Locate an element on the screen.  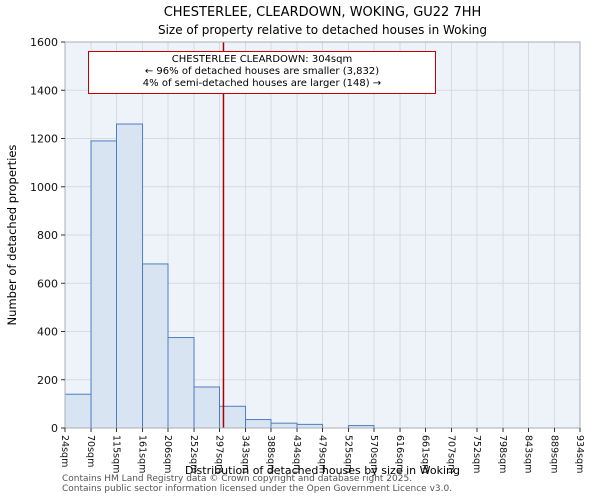
y-tick-label: 600 is located at coordinates (47, 283).